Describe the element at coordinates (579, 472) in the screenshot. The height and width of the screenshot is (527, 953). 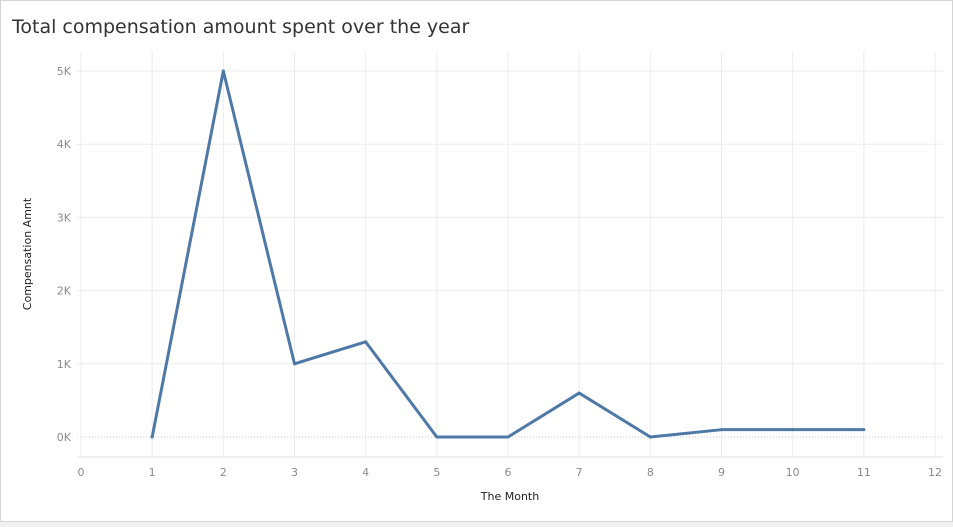
I see `x-tick-label: 7` at that location.